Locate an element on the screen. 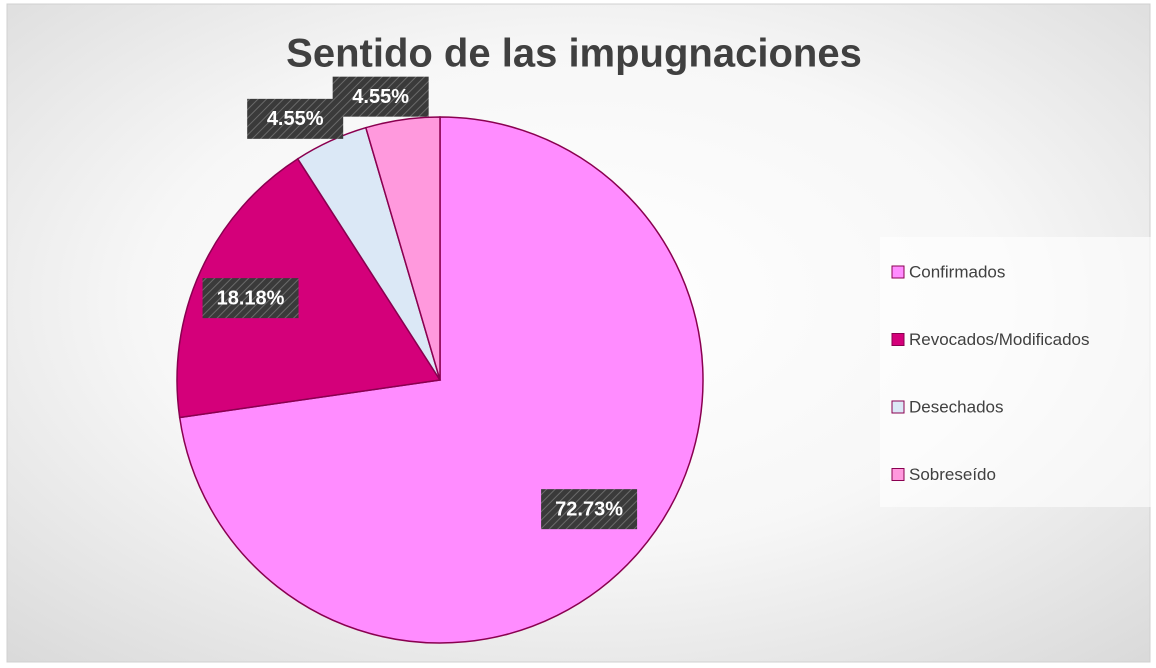 The image size is (1156, 668). chart-title: Sentido de las impugnaciones is located at coordinates (574, 54).